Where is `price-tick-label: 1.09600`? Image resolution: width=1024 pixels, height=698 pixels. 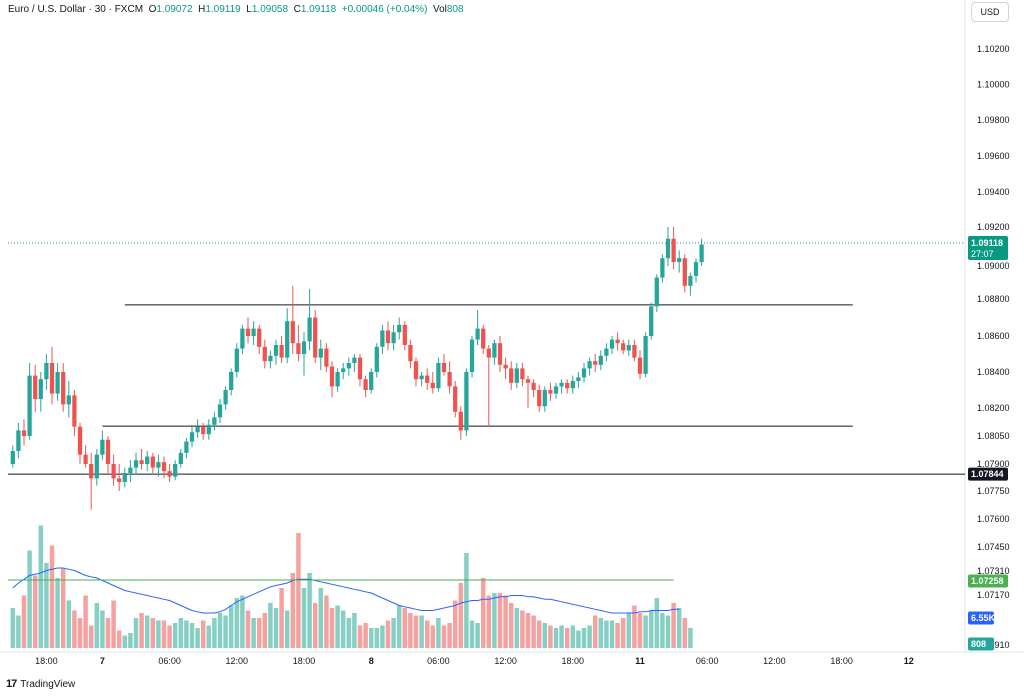
price-tick-label: 1.09600 is located at coordinates (993, 156).